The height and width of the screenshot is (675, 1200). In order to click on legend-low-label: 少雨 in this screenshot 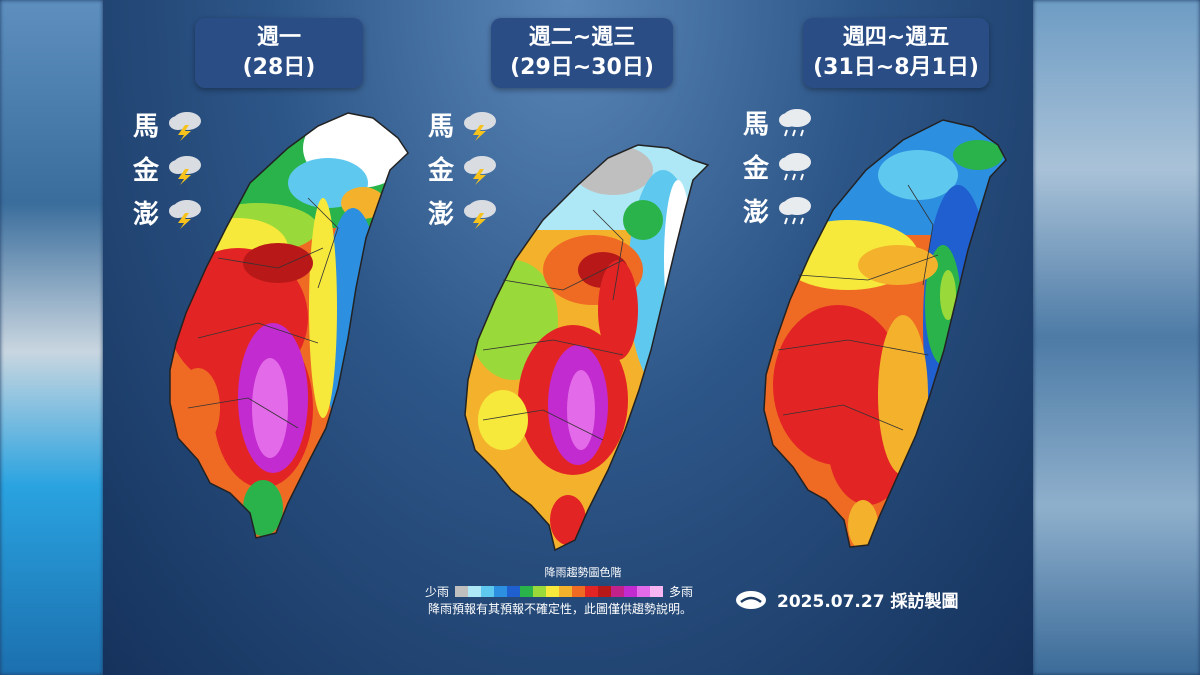, I will do `click(437, 592)`.